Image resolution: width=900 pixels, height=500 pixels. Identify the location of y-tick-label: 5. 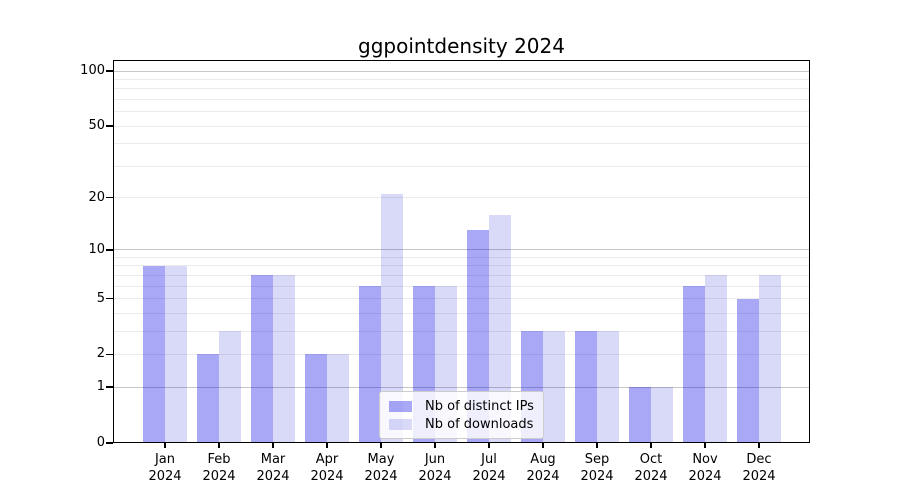
(100, 298).